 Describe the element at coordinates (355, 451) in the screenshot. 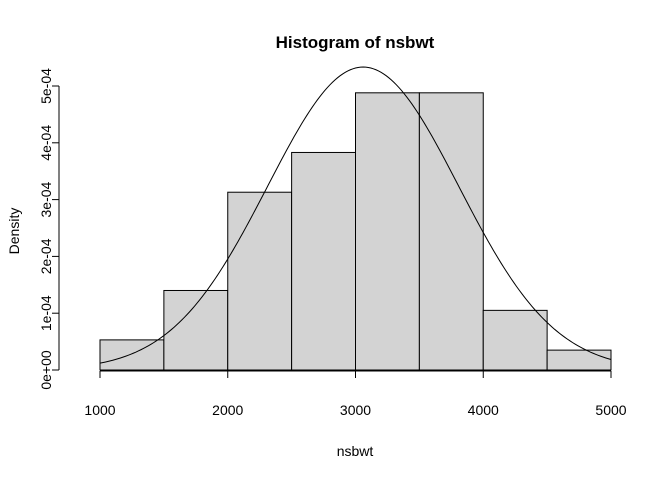

I see `x-axis-label: nsbwt` at that location.